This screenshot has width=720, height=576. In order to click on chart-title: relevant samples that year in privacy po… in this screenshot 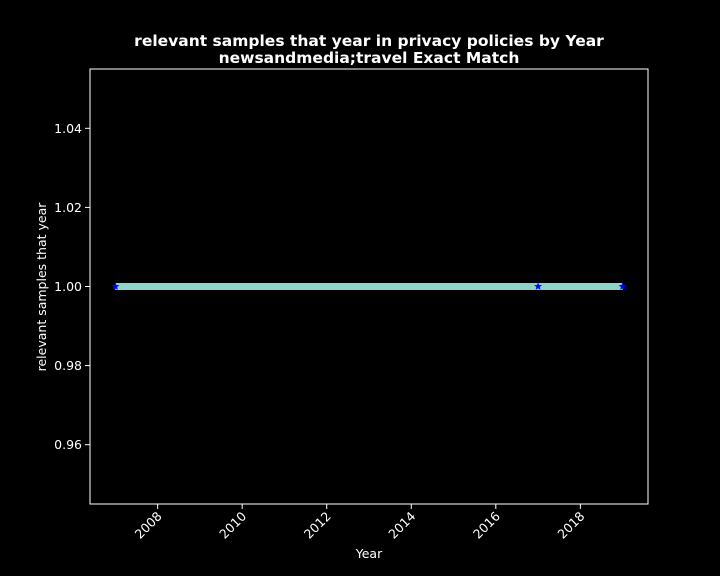, I will do `click(369, 41)`.